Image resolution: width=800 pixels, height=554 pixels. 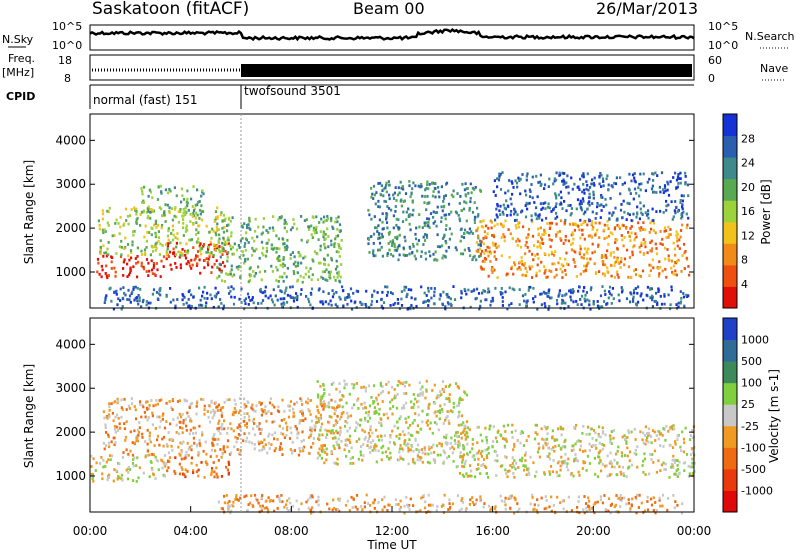 I want to click on nave-tick-low: 0, so click(x=711, y=78).